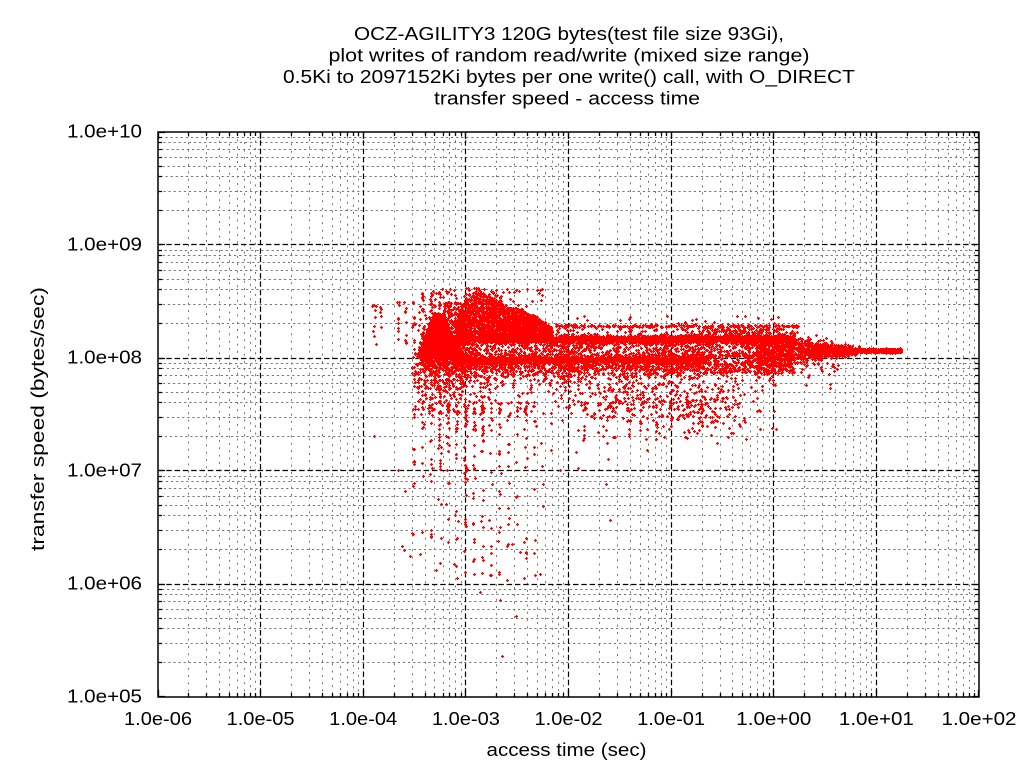  What do you see at coordinates (104, 470) in the screenshot?
I see `svg-text: 1.0e+07` at bounding box center [104, 470].